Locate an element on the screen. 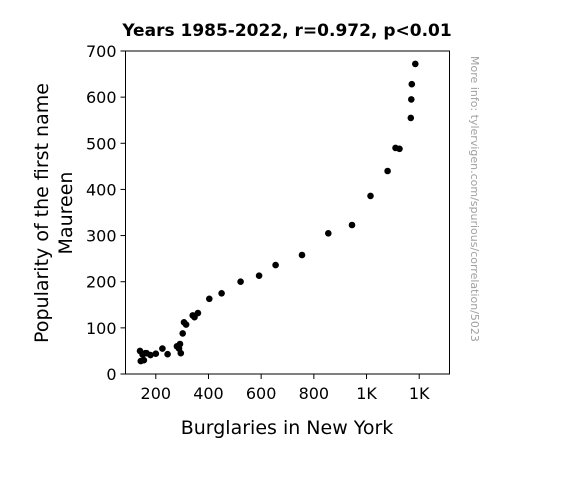  y-tick-label-1: 0 is located at coordinates (111, 374).